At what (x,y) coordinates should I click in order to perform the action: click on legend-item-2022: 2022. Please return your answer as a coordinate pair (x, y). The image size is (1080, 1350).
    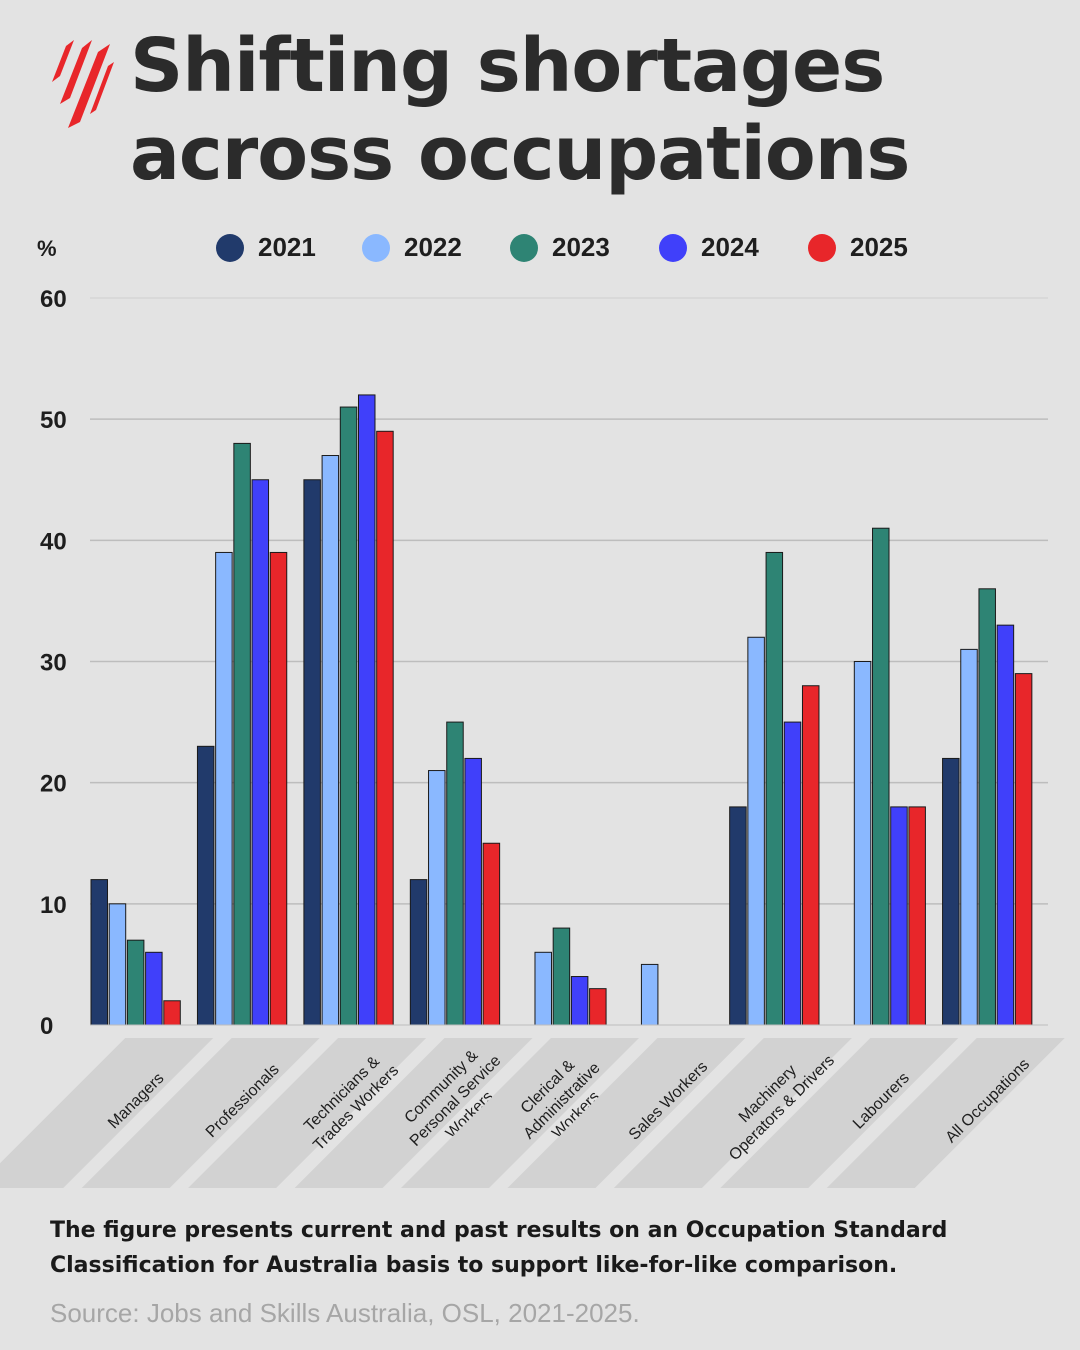
    Looking at the image, I should click on (412, 247).